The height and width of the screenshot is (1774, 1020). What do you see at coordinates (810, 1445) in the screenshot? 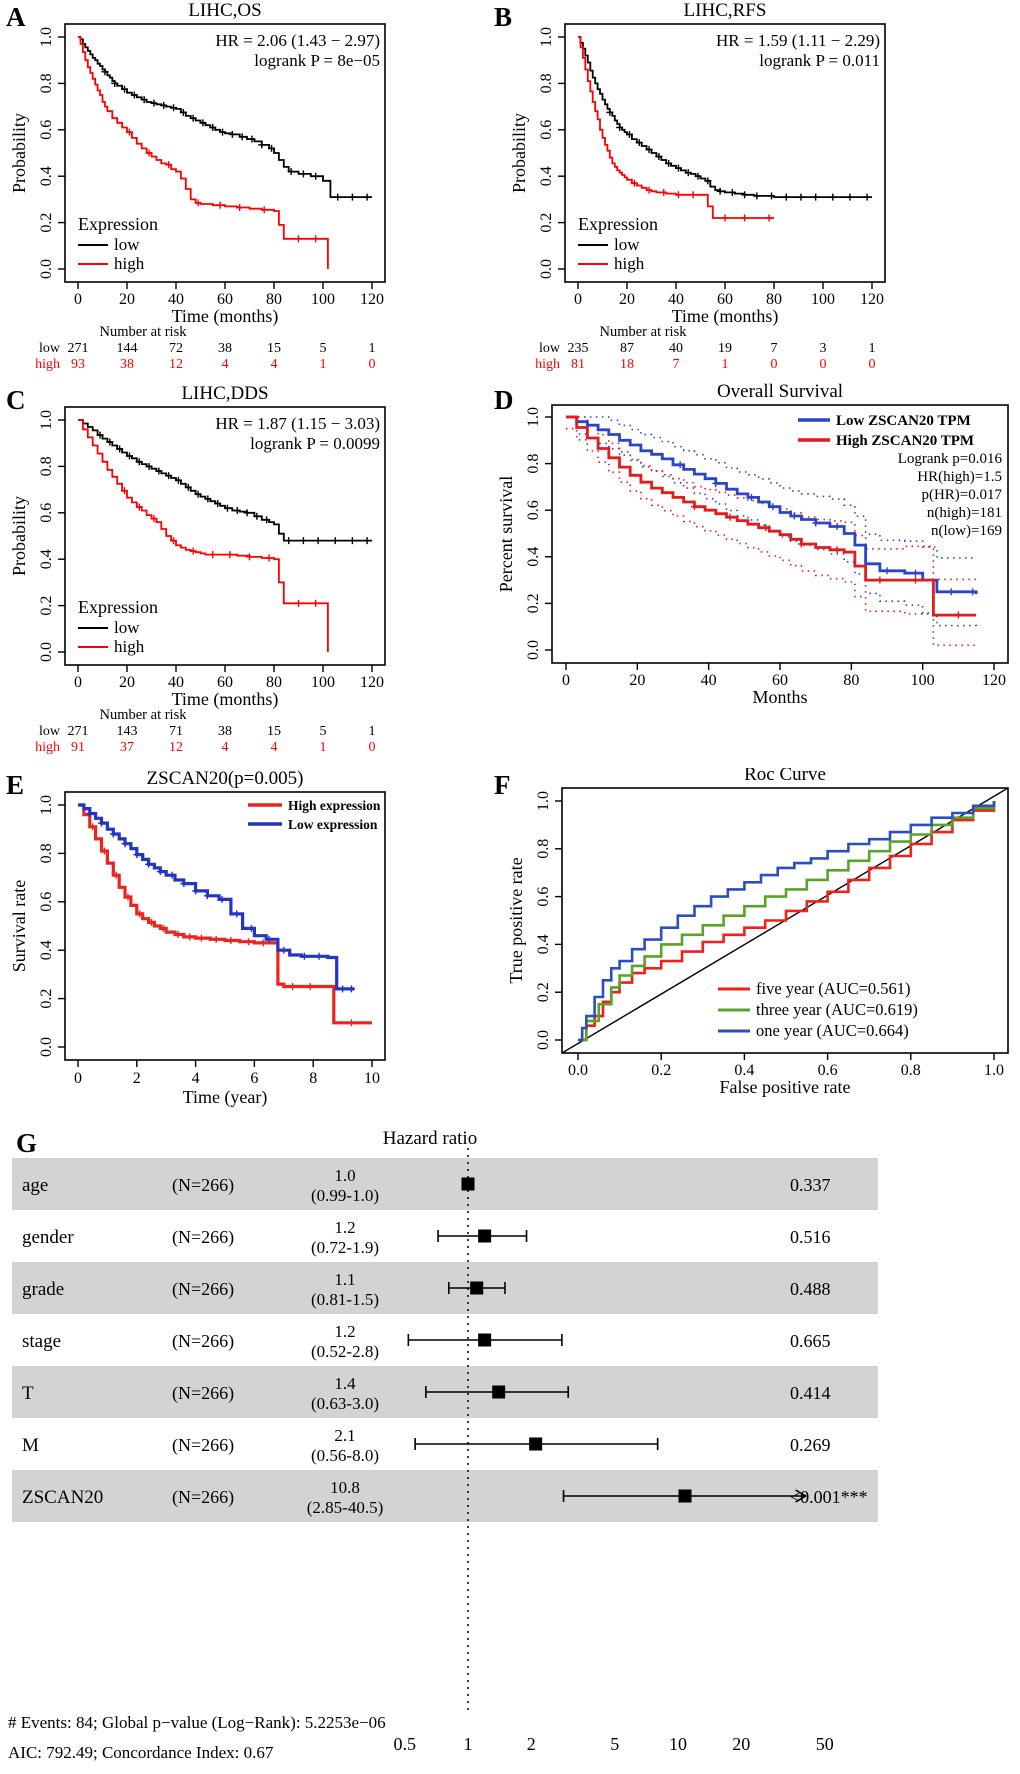
I see `p-value: 0.269` at bounding box center [810, 1445].